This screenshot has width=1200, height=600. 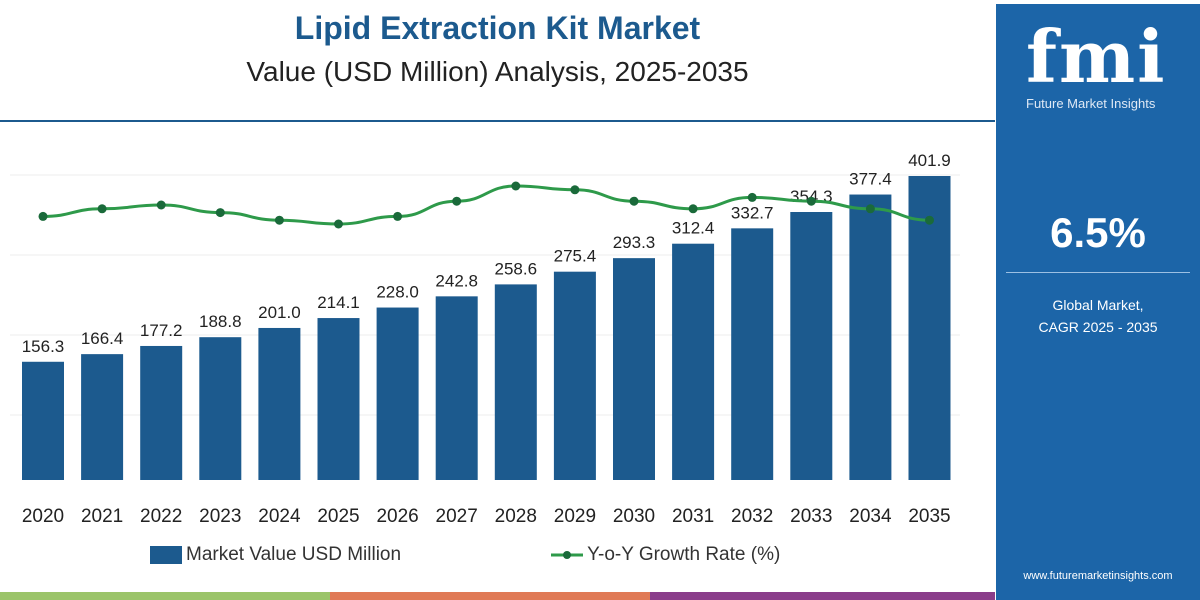 I want to click on growth-point-2028, so click(x=516, y=186).